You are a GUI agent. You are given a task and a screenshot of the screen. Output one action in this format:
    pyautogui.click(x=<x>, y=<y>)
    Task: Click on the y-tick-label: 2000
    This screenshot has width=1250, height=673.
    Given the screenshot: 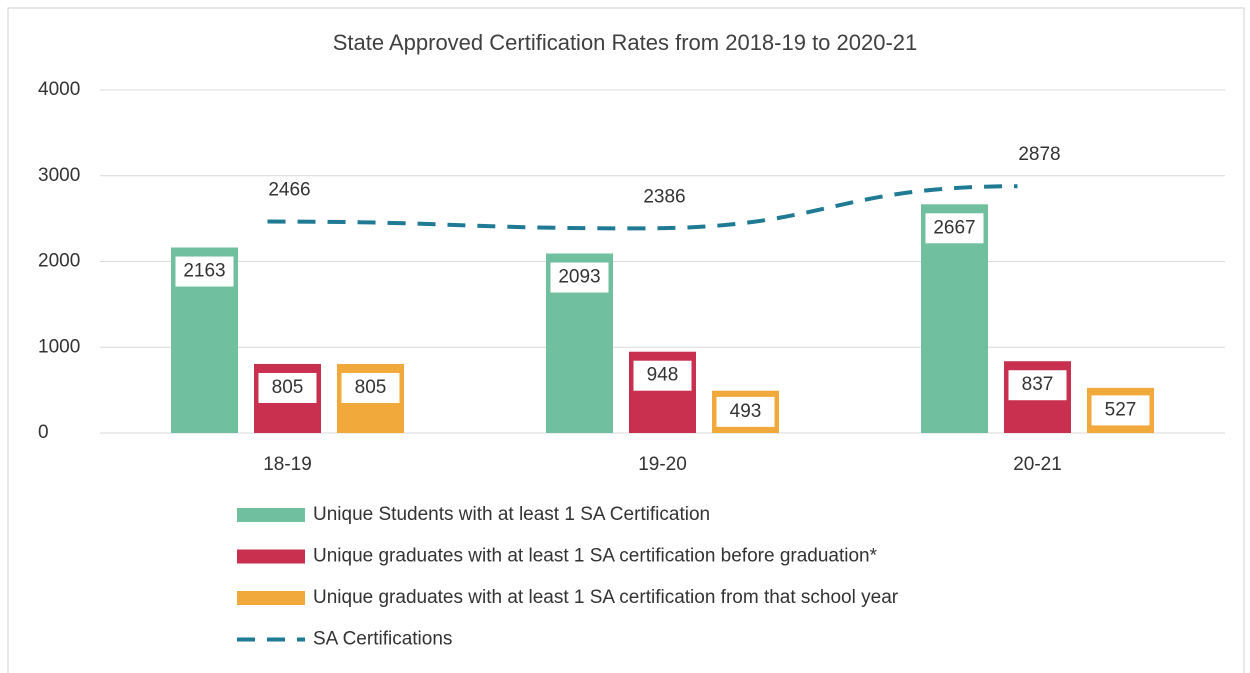 What is the action you would take?
    pyautogui.click(x=59, y=261)
    